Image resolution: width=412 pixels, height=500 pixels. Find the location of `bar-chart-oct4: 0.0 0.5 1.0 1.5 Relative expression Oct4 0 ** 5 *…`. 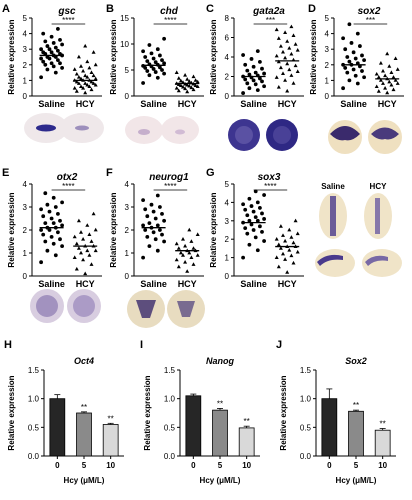

bar-chart-oct4: 0.0 0.5 1.0 1.5 Relative expression Oct4 0 ** 5 *… is located at coordinates (65, 420).